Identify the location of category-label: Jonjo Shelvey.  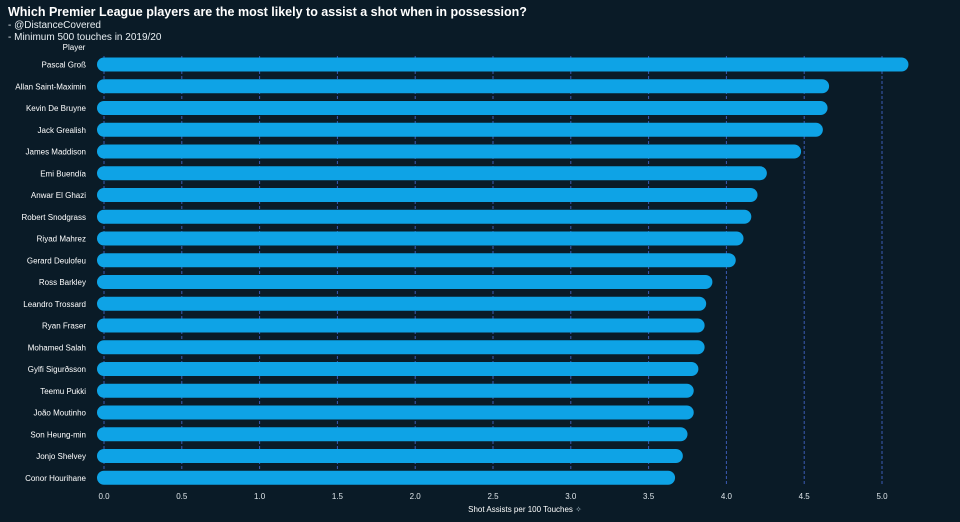
(61, 456).